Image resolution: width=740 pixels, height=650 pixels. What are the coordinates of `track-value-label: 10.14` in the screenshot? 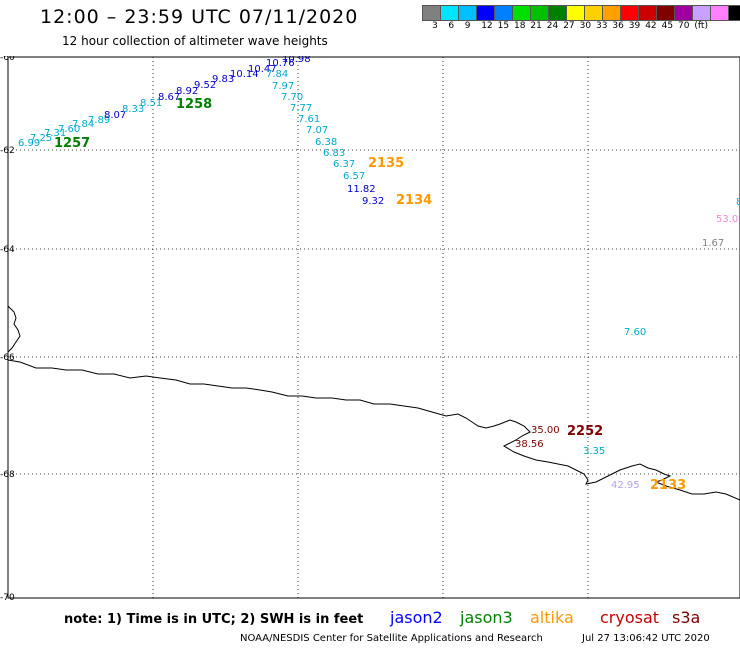 It's located at (244, 74).